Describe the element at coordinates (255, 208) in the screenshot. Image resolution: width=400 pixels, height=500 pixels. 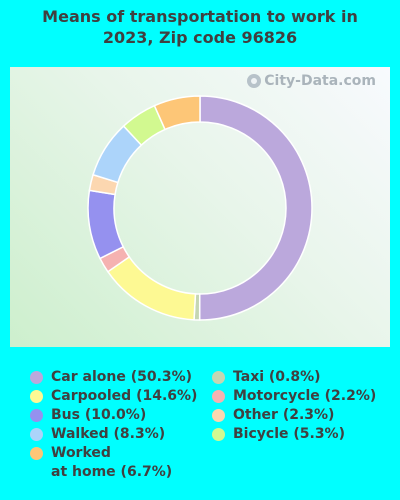
I see `slice-car-alone` at that location.